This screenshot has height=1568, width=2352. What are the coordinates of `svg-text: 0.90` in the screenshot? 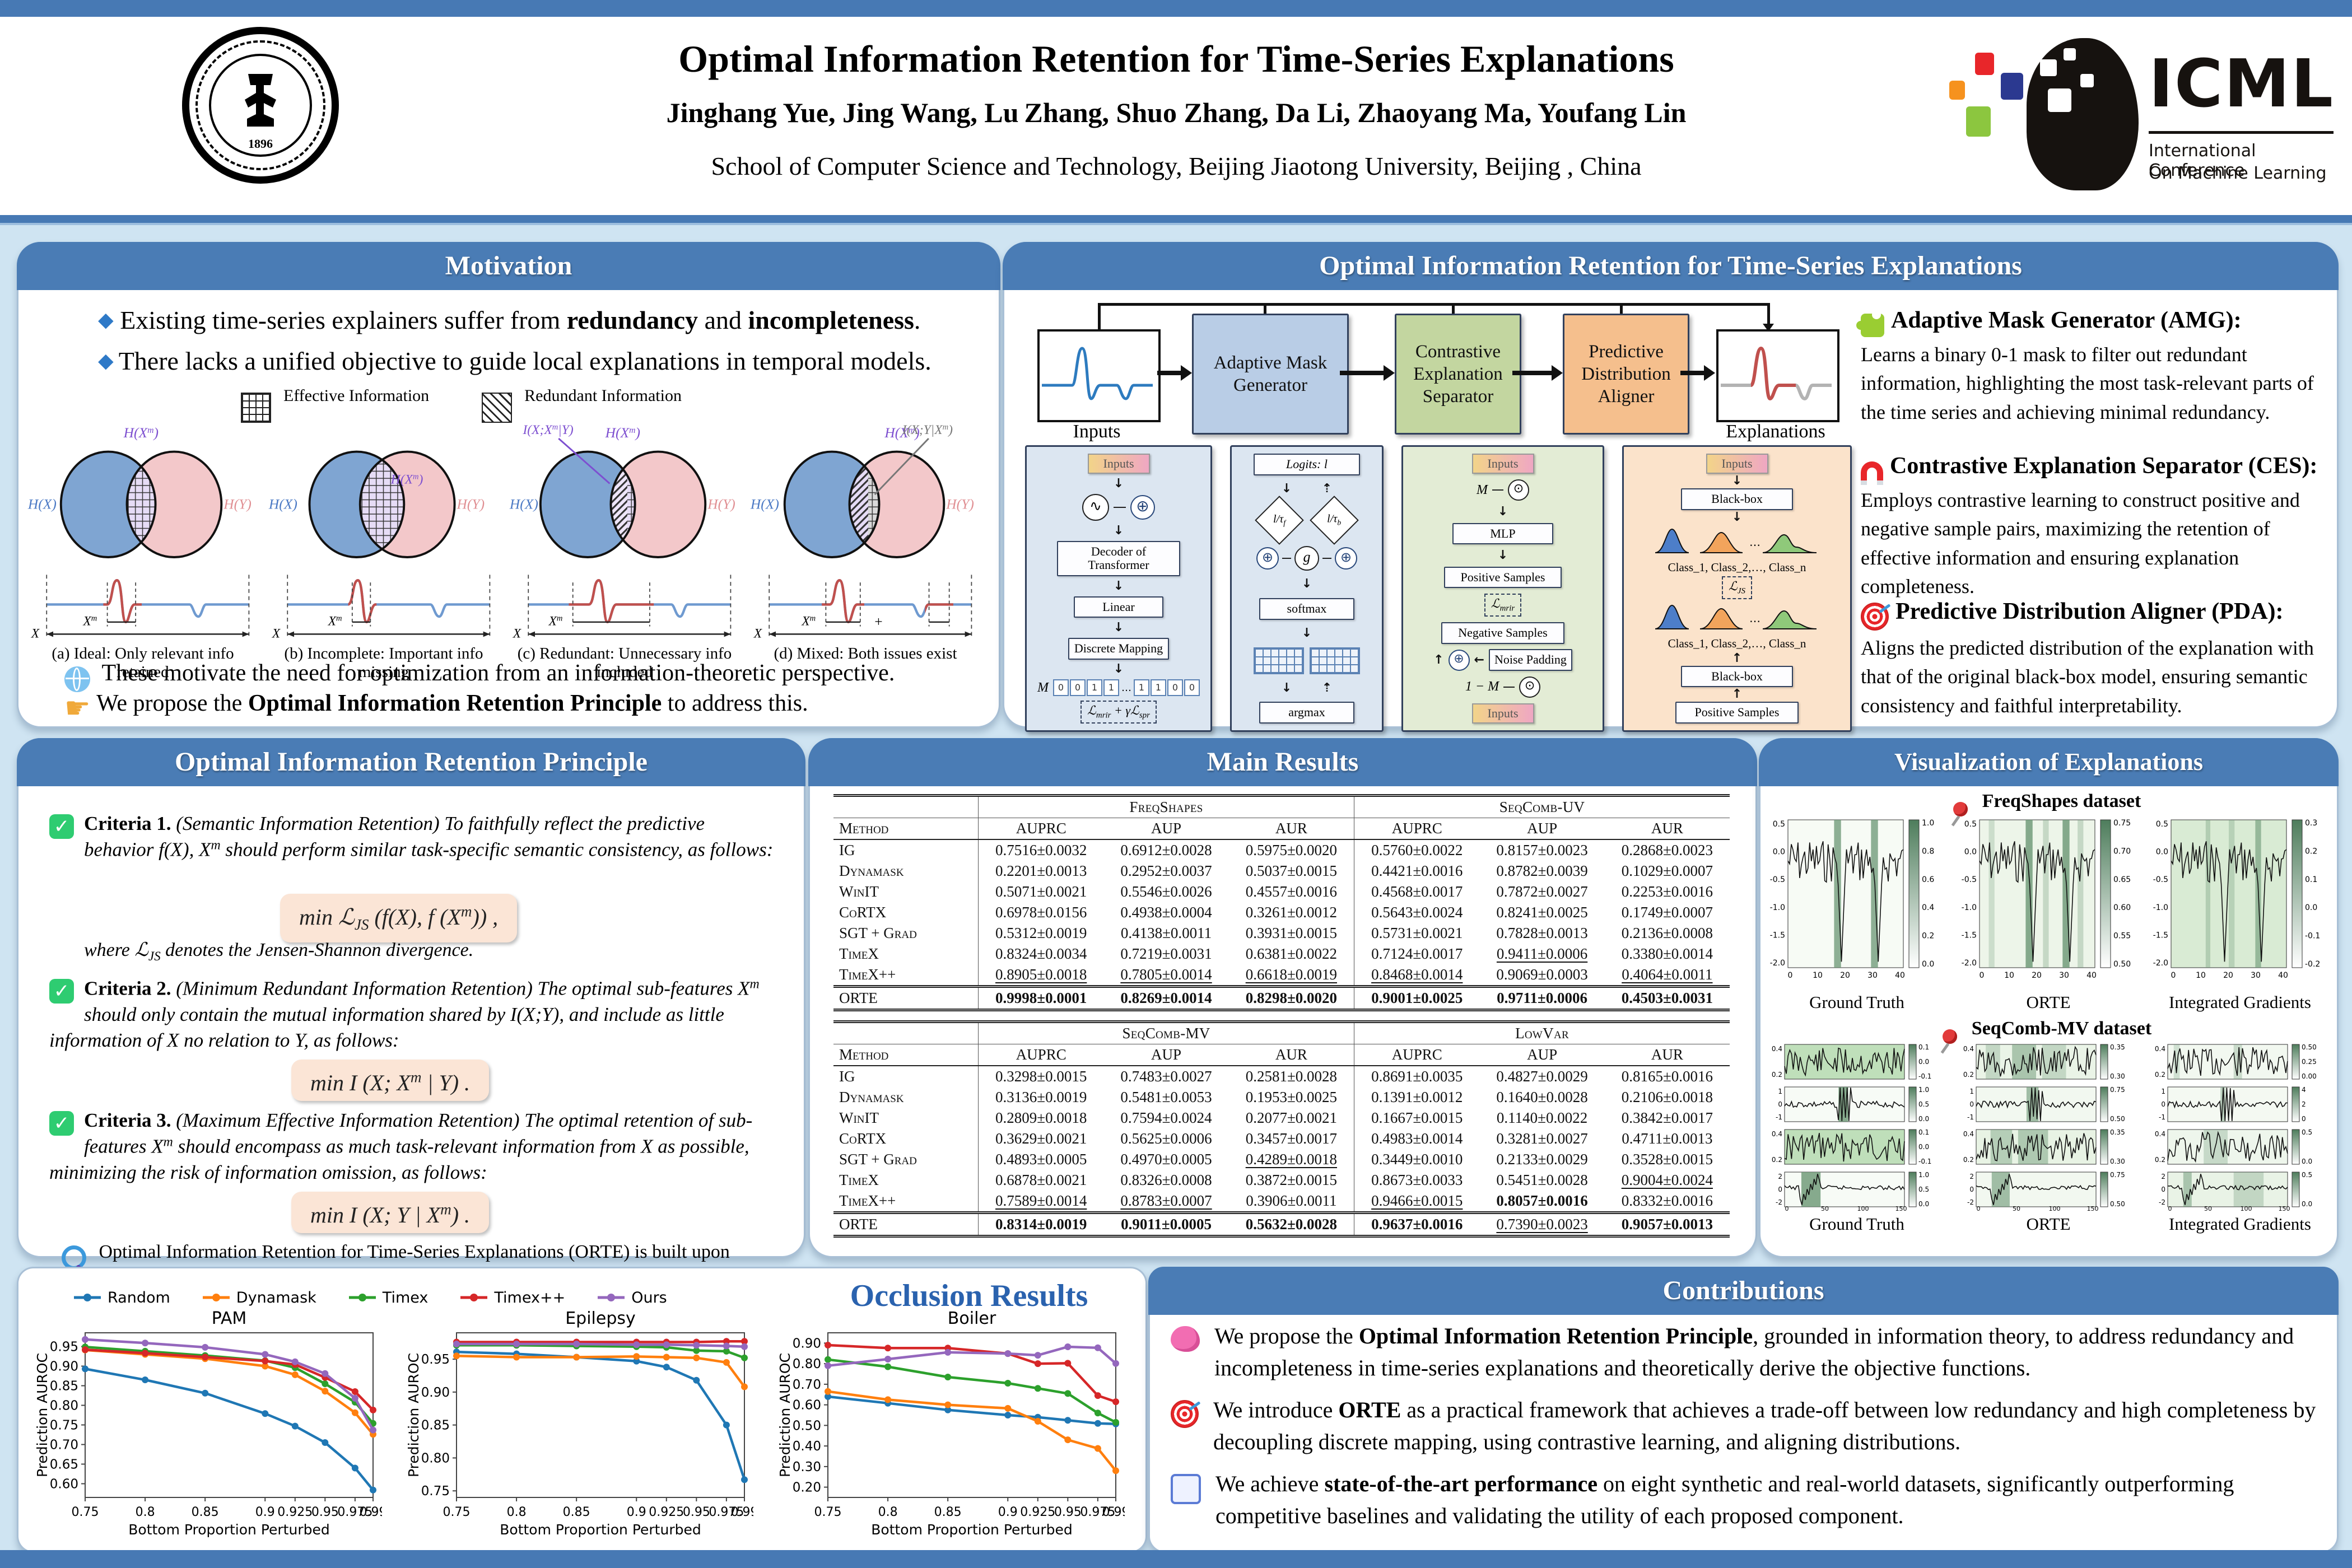 It's located at (435, 1393).